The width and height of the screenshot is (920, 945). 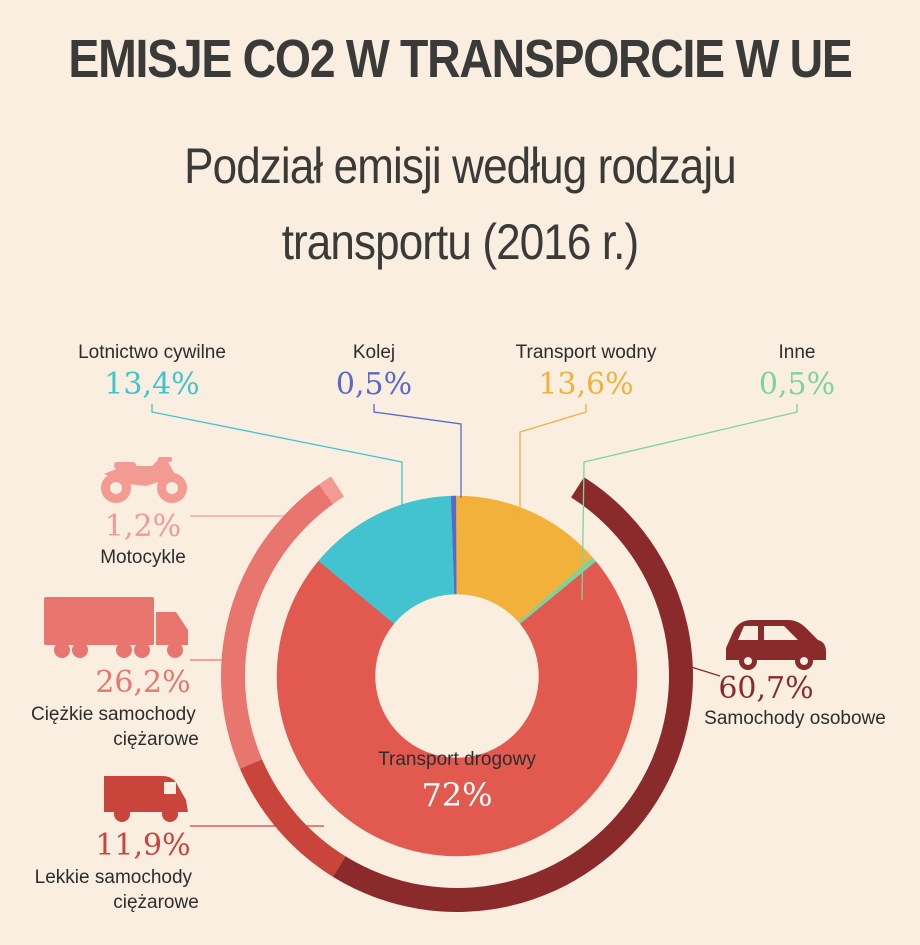 I want to click on leader-water, so click(x=553, y=462).